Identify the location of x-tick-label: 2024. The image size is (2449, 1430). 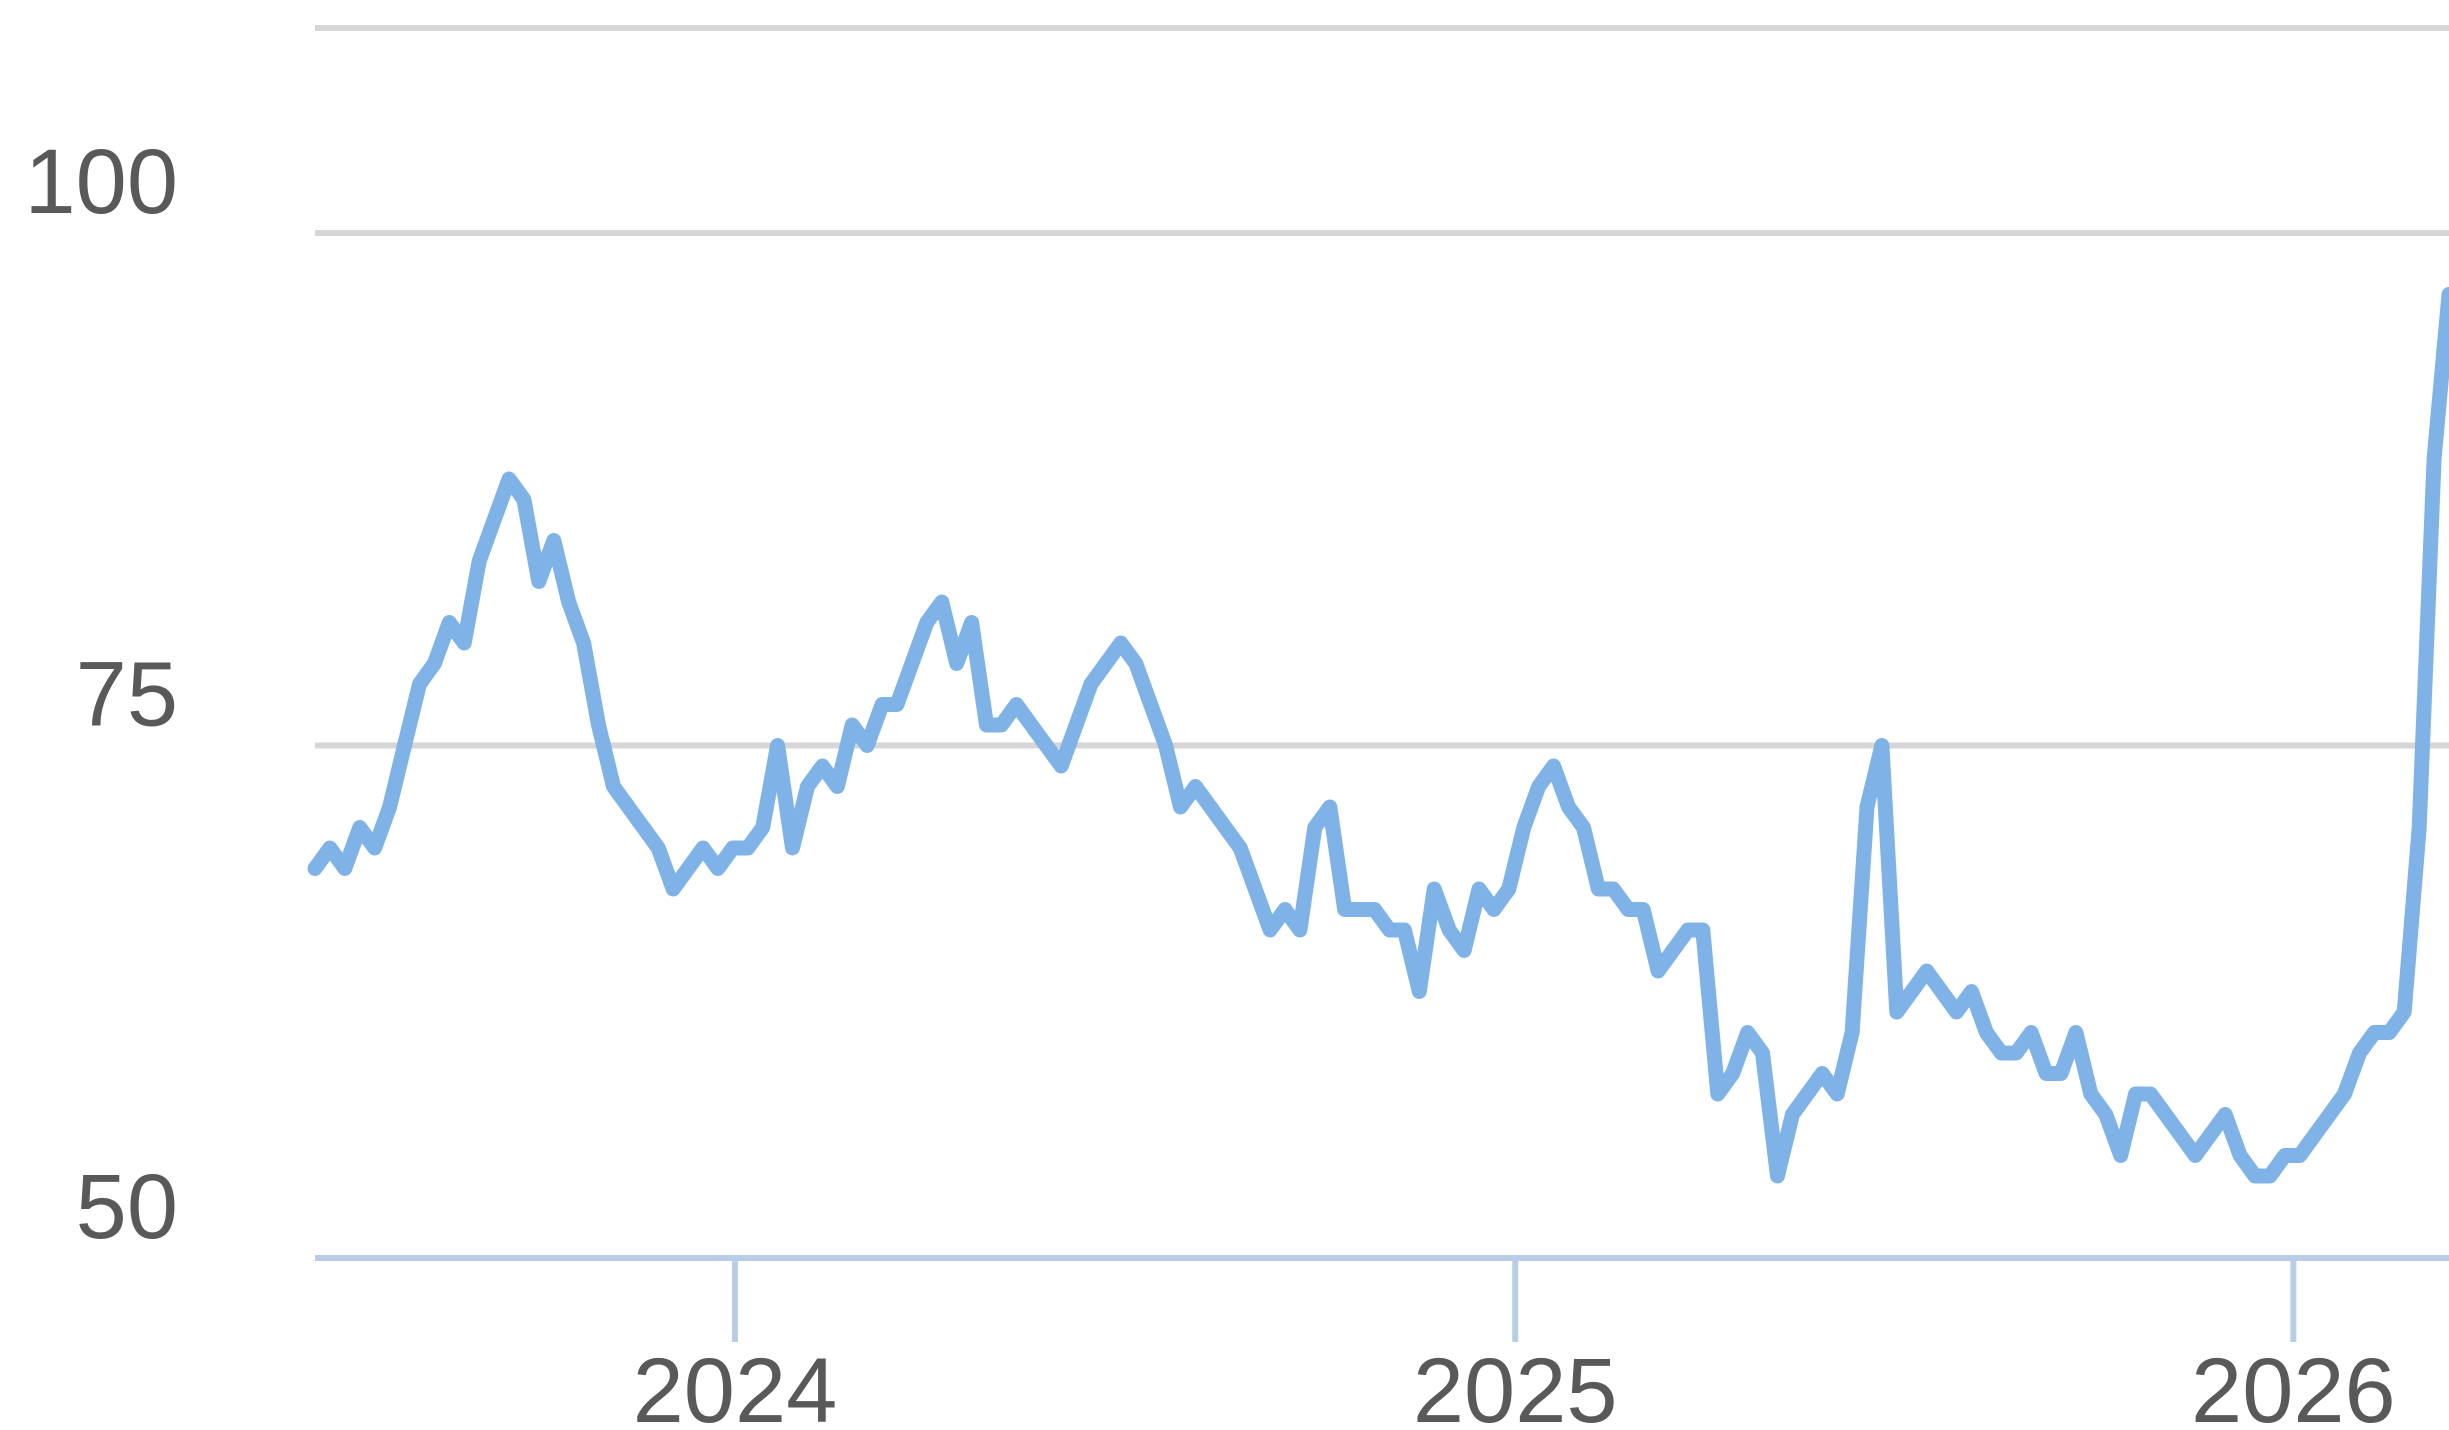
(735, 1385).